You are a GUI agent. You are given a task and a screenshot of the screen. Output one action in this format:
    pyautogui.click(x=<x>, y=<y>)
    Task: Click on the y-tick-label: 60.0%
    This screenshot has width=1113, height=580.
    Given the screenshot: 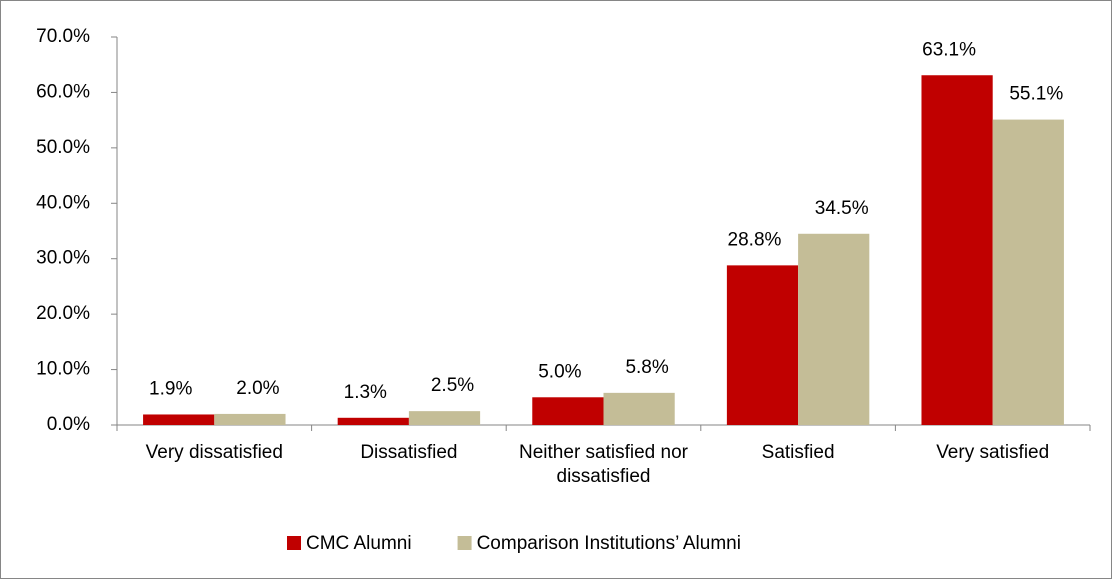 What is the action you would take?
    pyautogui.click(x=63, y=91)
    